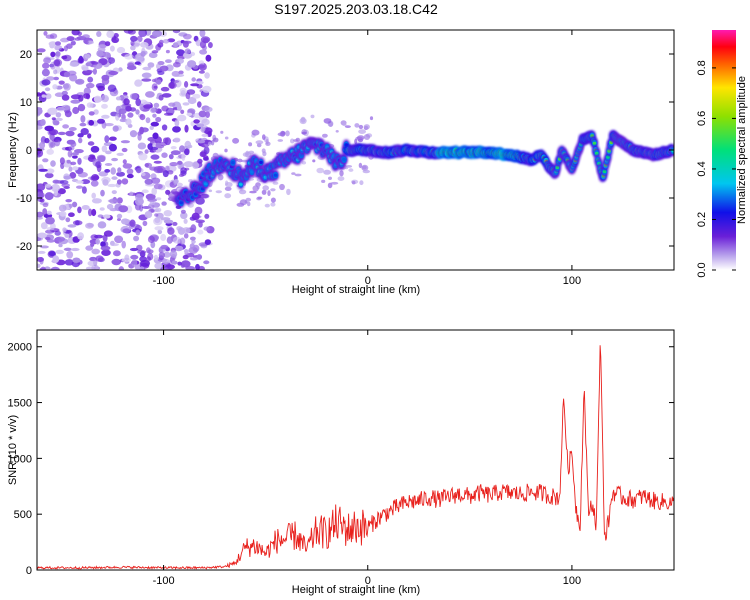 This screenshot has height=600, width=750. I want to click on y-tick-label: 500, so click(23, 515).